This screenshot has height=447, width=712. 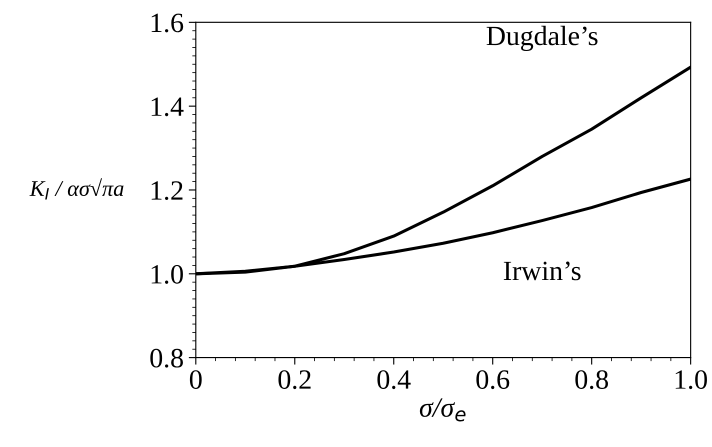 I want to click on y-tick-label: 1.4, so click(x=168, y=106).